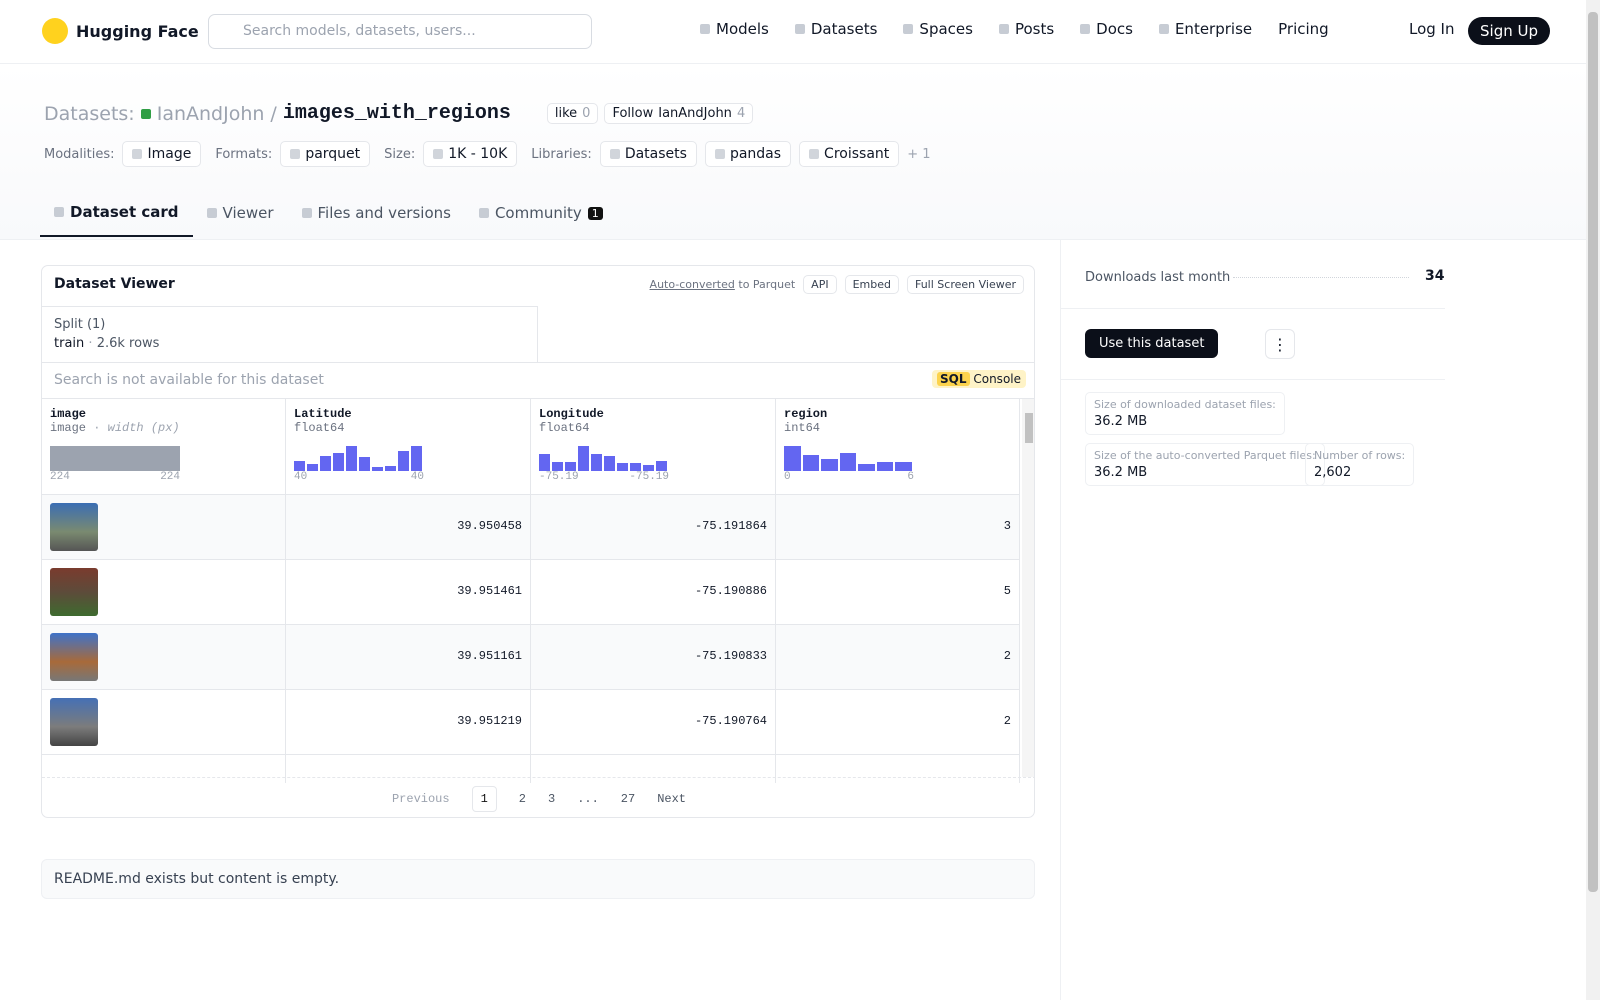  Describe the element at coordinates (359, 477) in the screenshot. I see `min-max: 40 40` at that location.